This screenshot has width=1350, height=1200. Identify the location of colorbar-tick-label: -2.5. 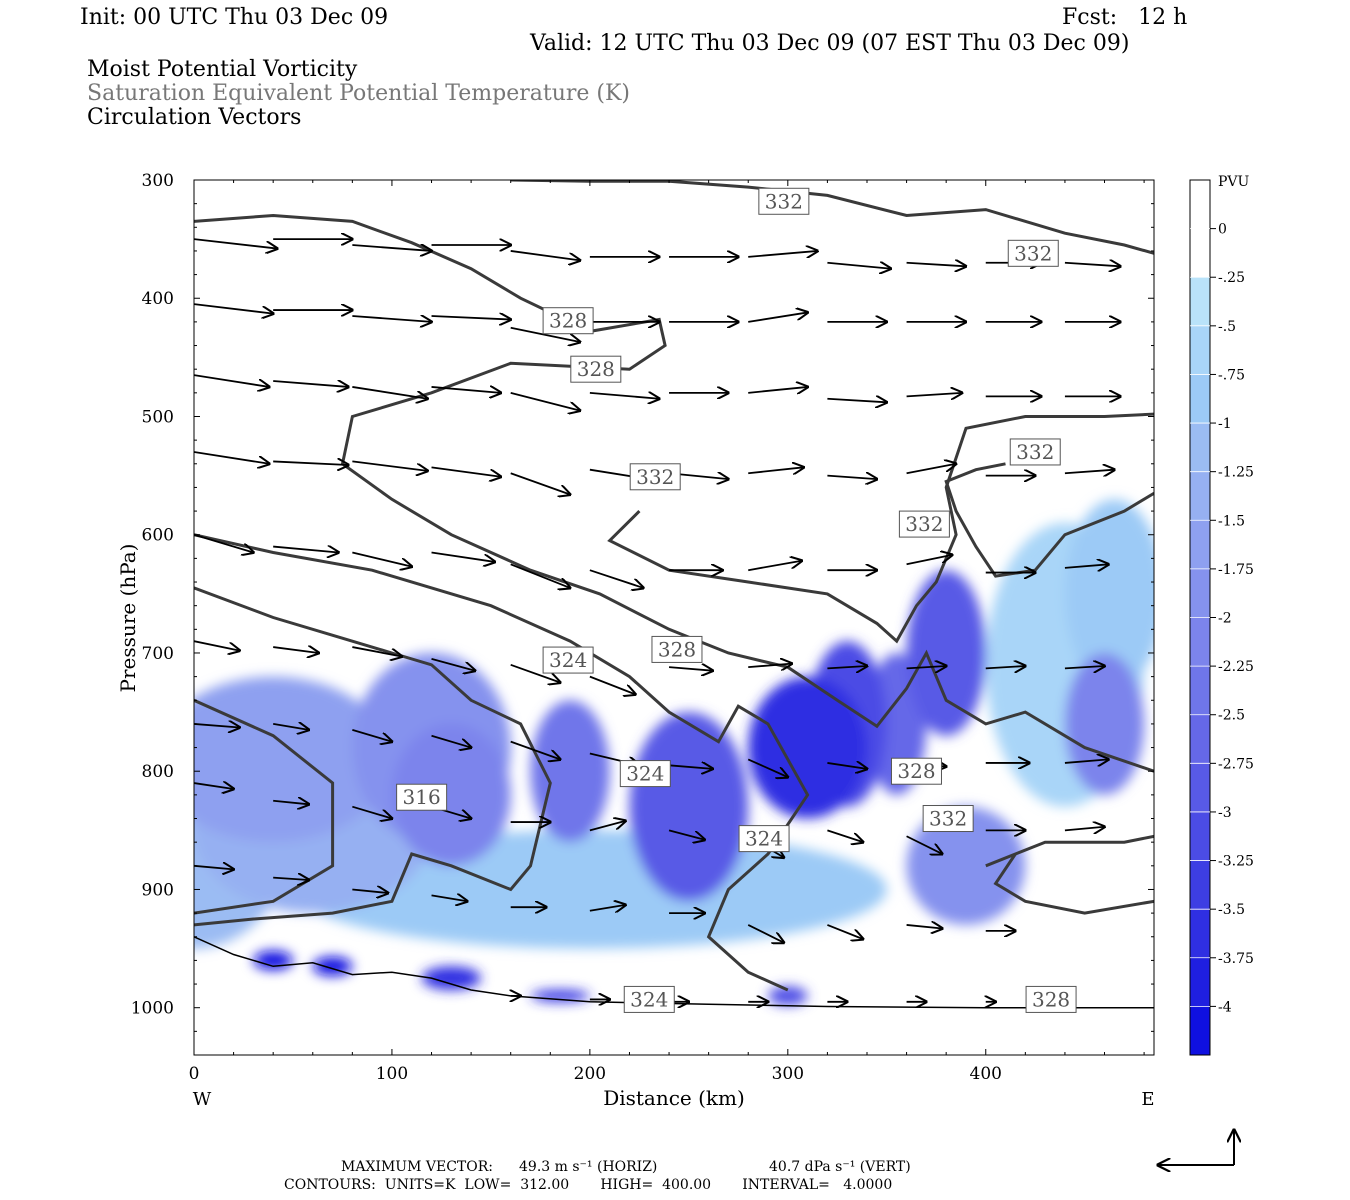
(1231, 716).